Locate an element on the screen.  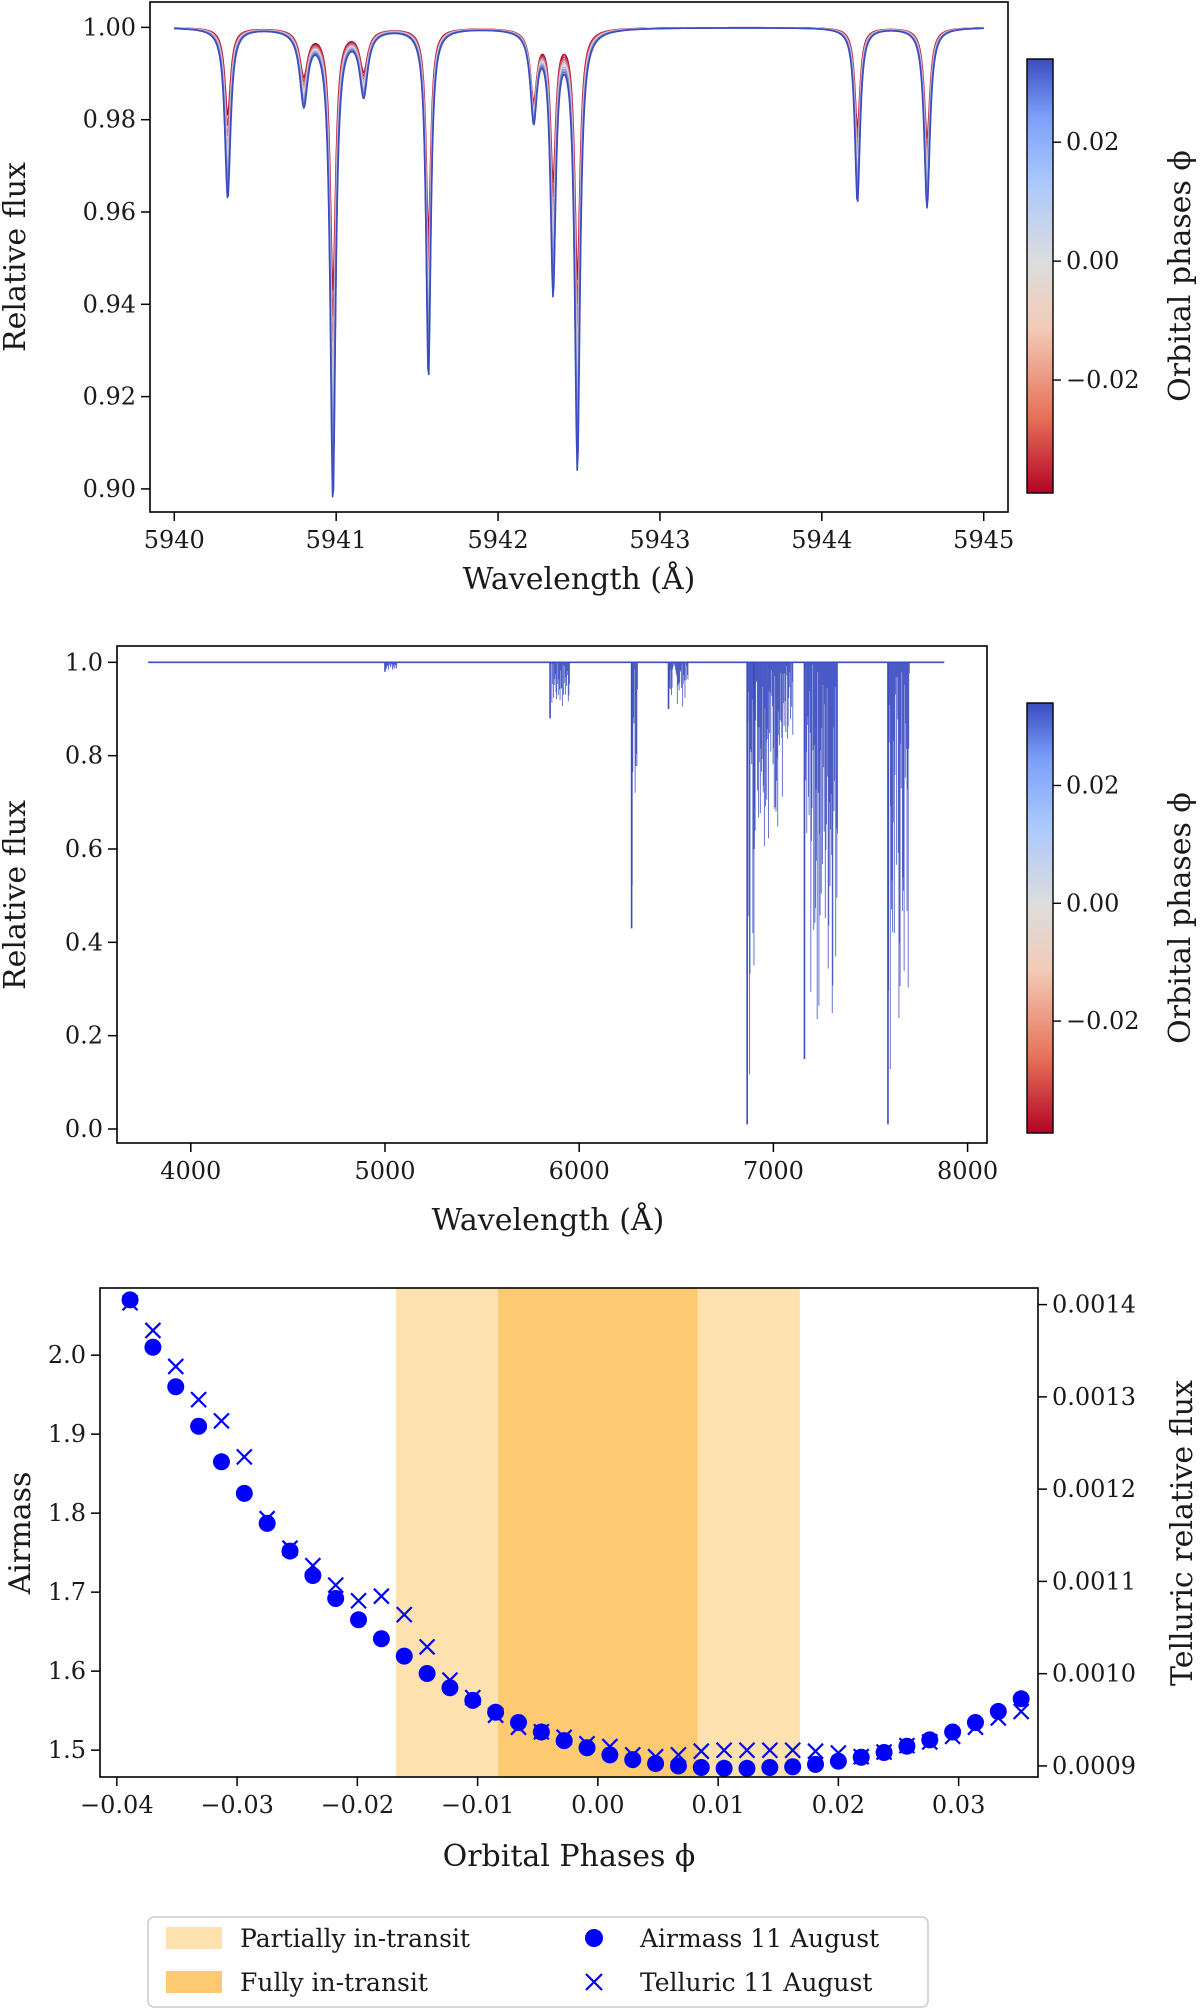
airmass-x-tick-label: 0.00 is located at coordinates (597, 1805).